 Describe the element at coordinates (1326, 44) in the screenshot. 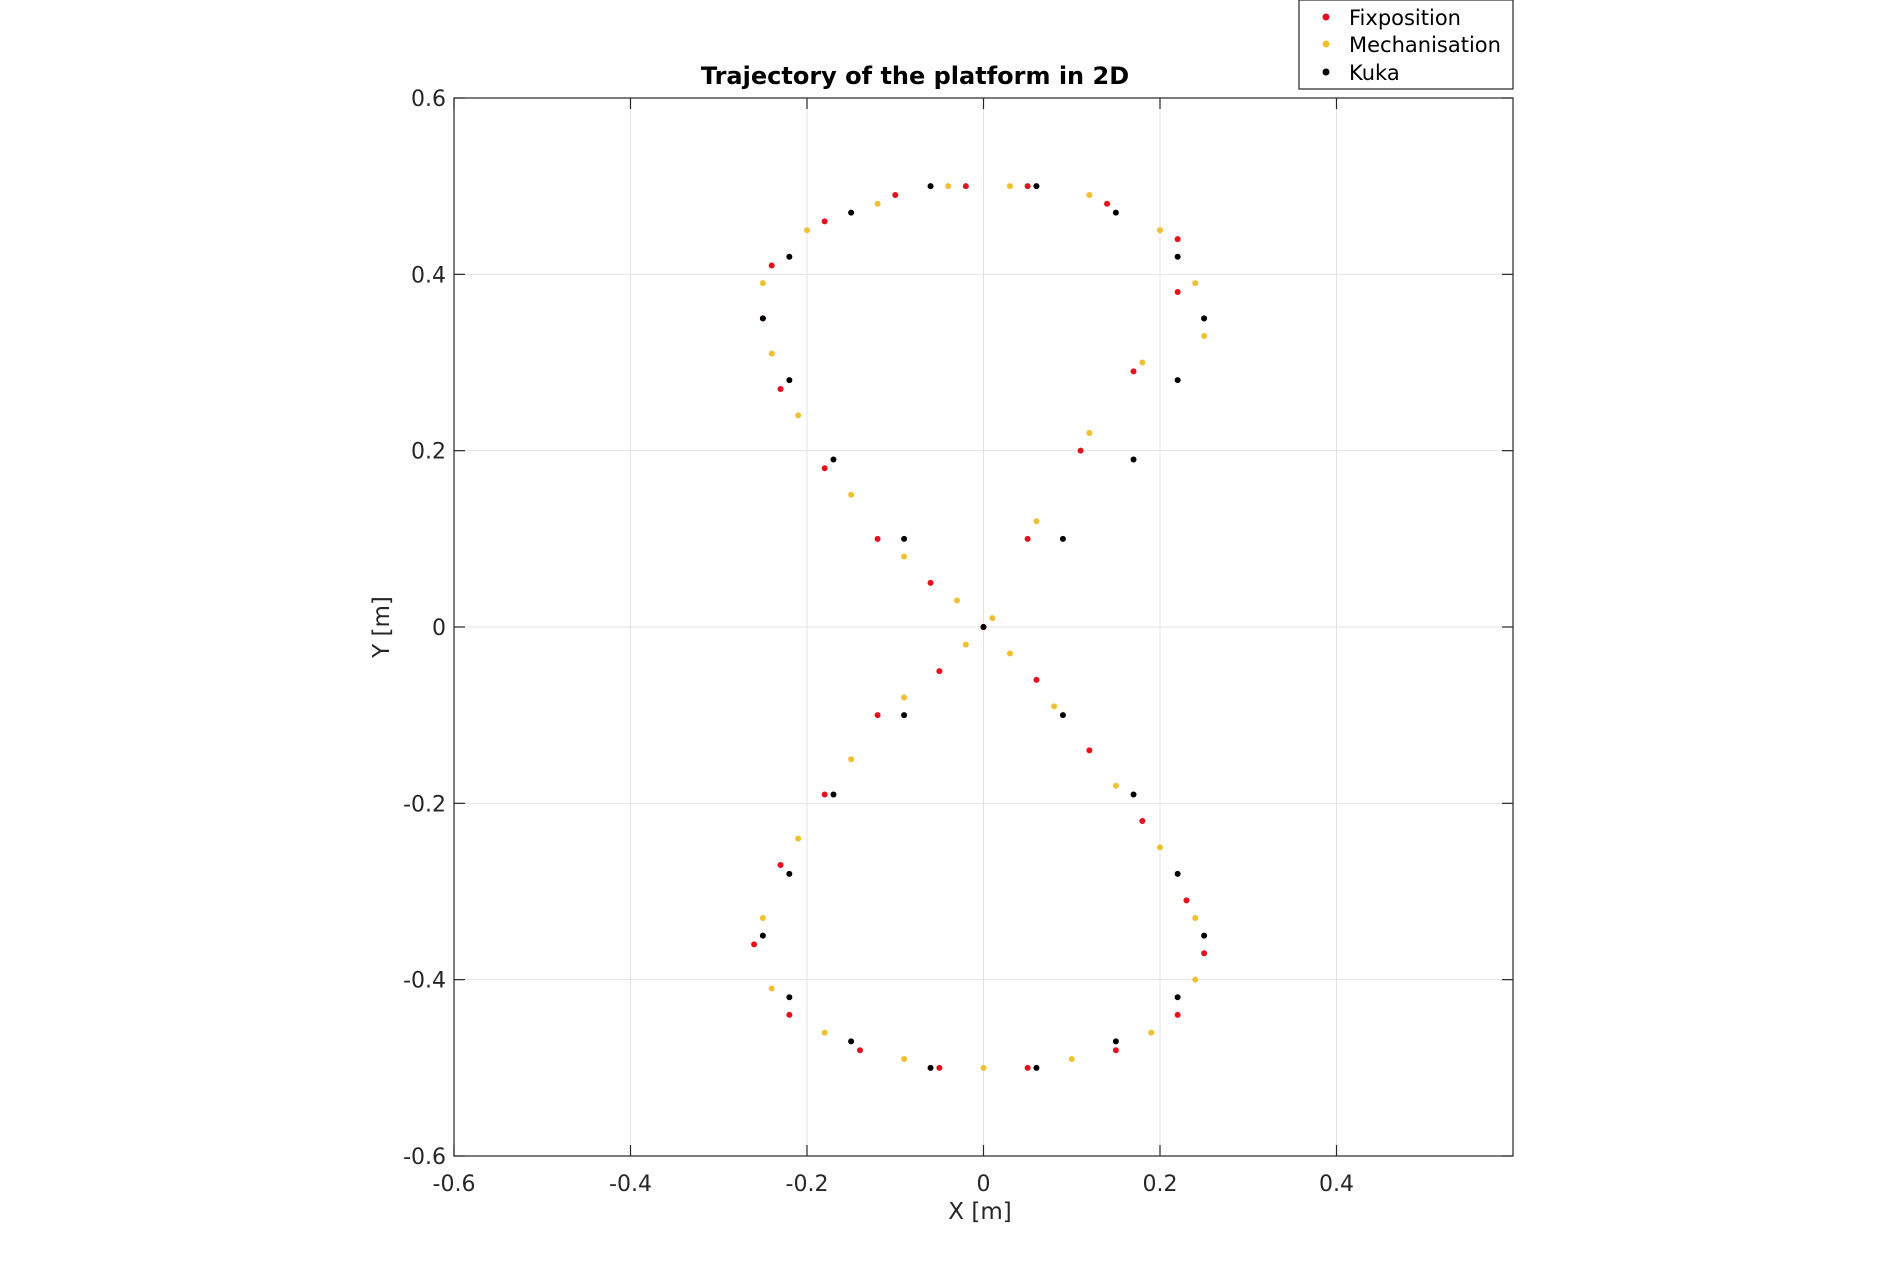

I see `legend-marker-mechanisation` at that location.